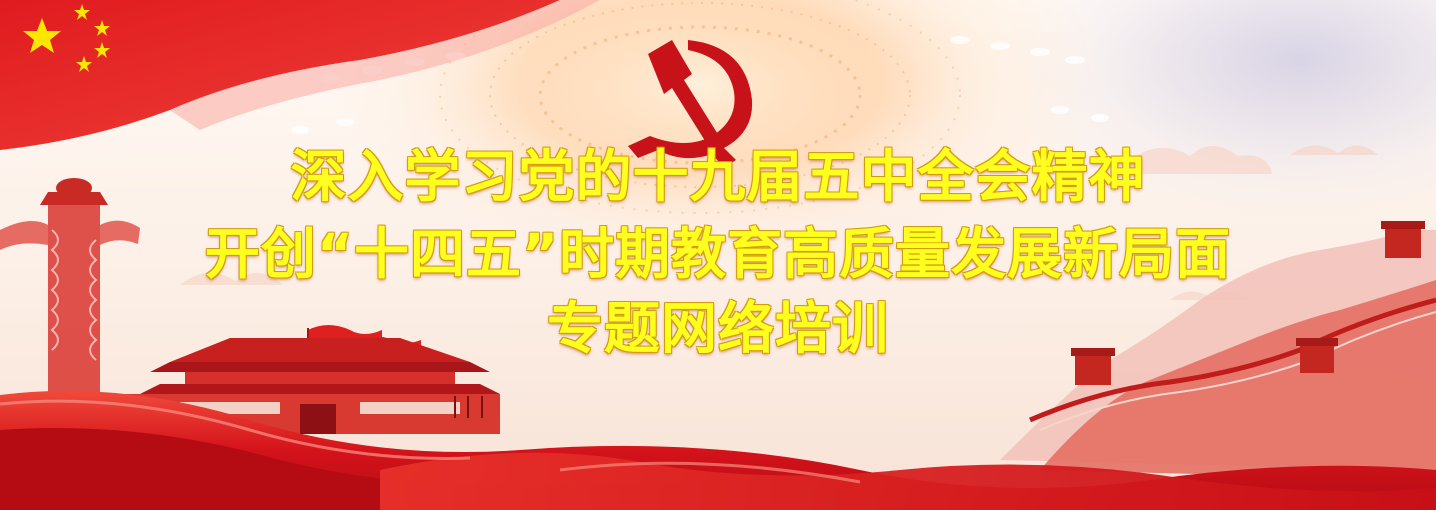 This screenshot has width=1436, height=510. I want to click on title-line-1: 深入学习党的十九届五中全会精神, so click(718, 178).